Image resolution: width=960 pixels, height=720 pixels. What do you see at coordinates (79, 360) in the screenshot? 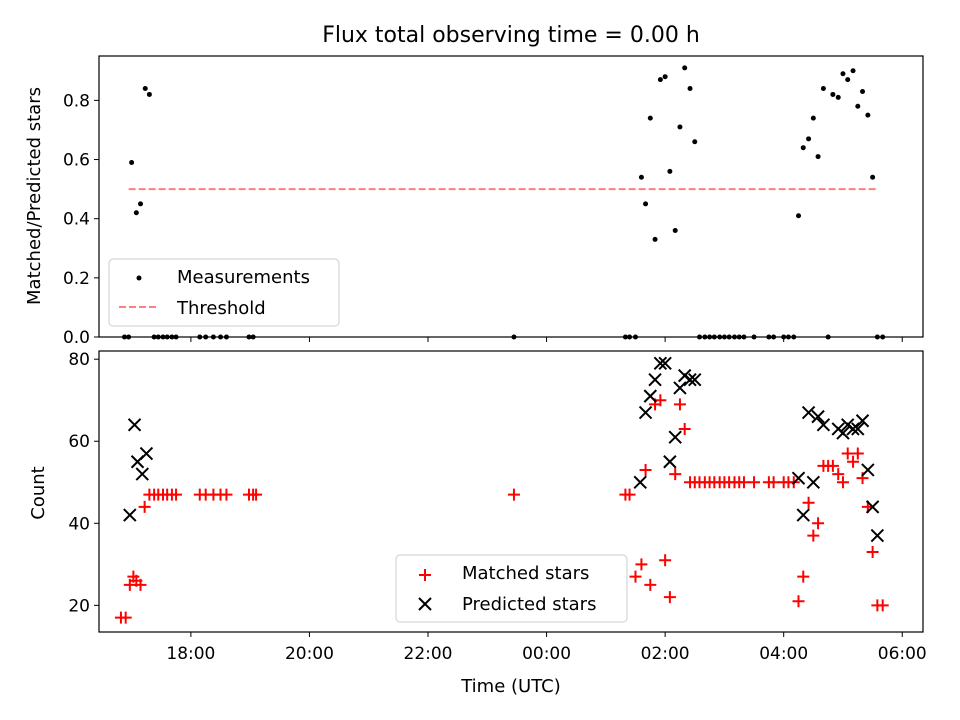
I see `count-y-tick-label: 80` at bounding box center [79, 360].